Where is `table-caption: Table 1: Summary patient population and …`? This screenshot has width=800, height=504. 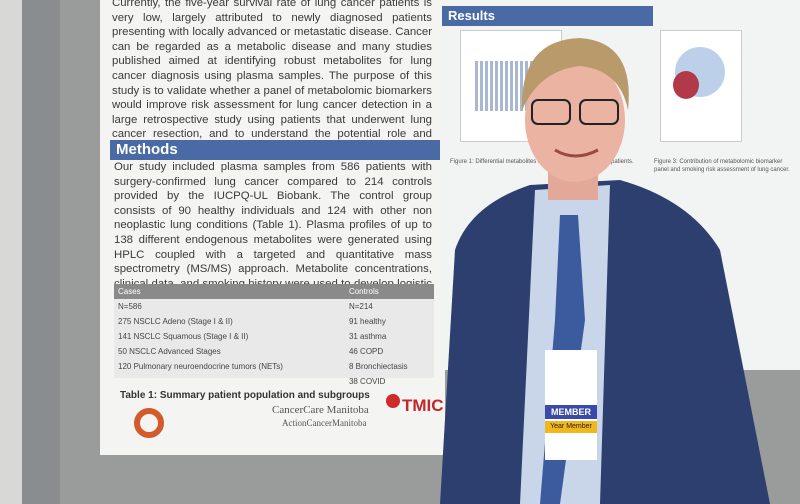 table-caption: Table 1: Summary patient population and … is located at coordinates (245, 395).